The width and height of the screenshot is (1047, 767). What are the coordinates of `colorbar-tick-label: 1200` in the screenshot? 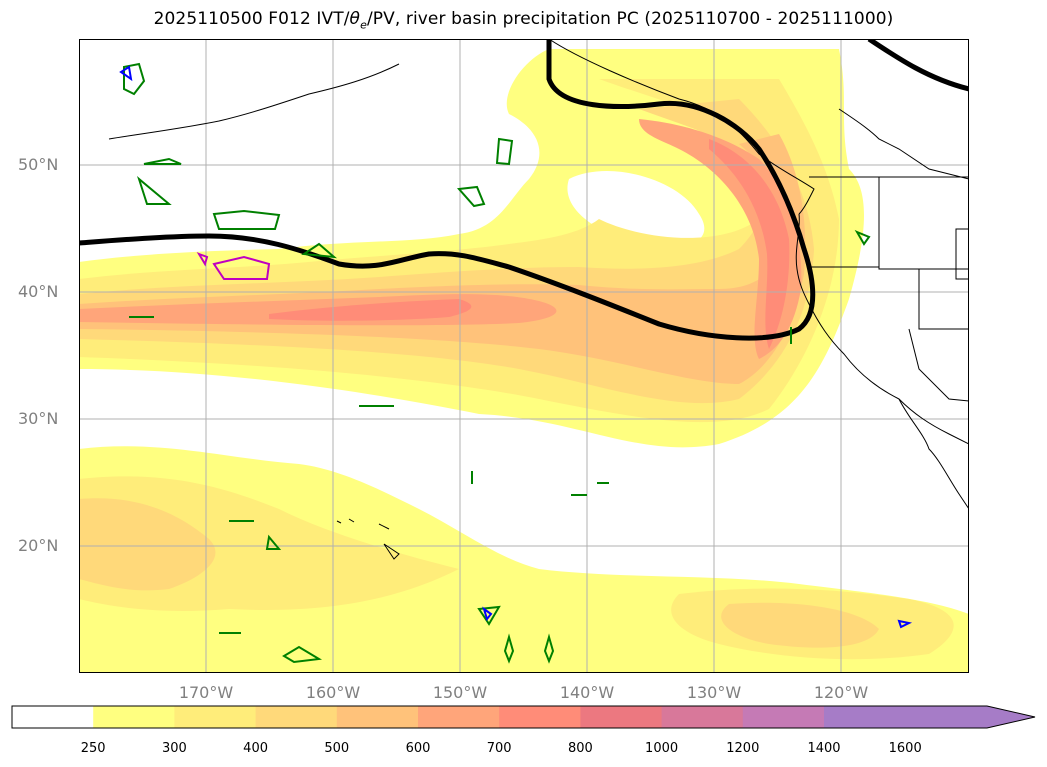 It's located at (743, 748).